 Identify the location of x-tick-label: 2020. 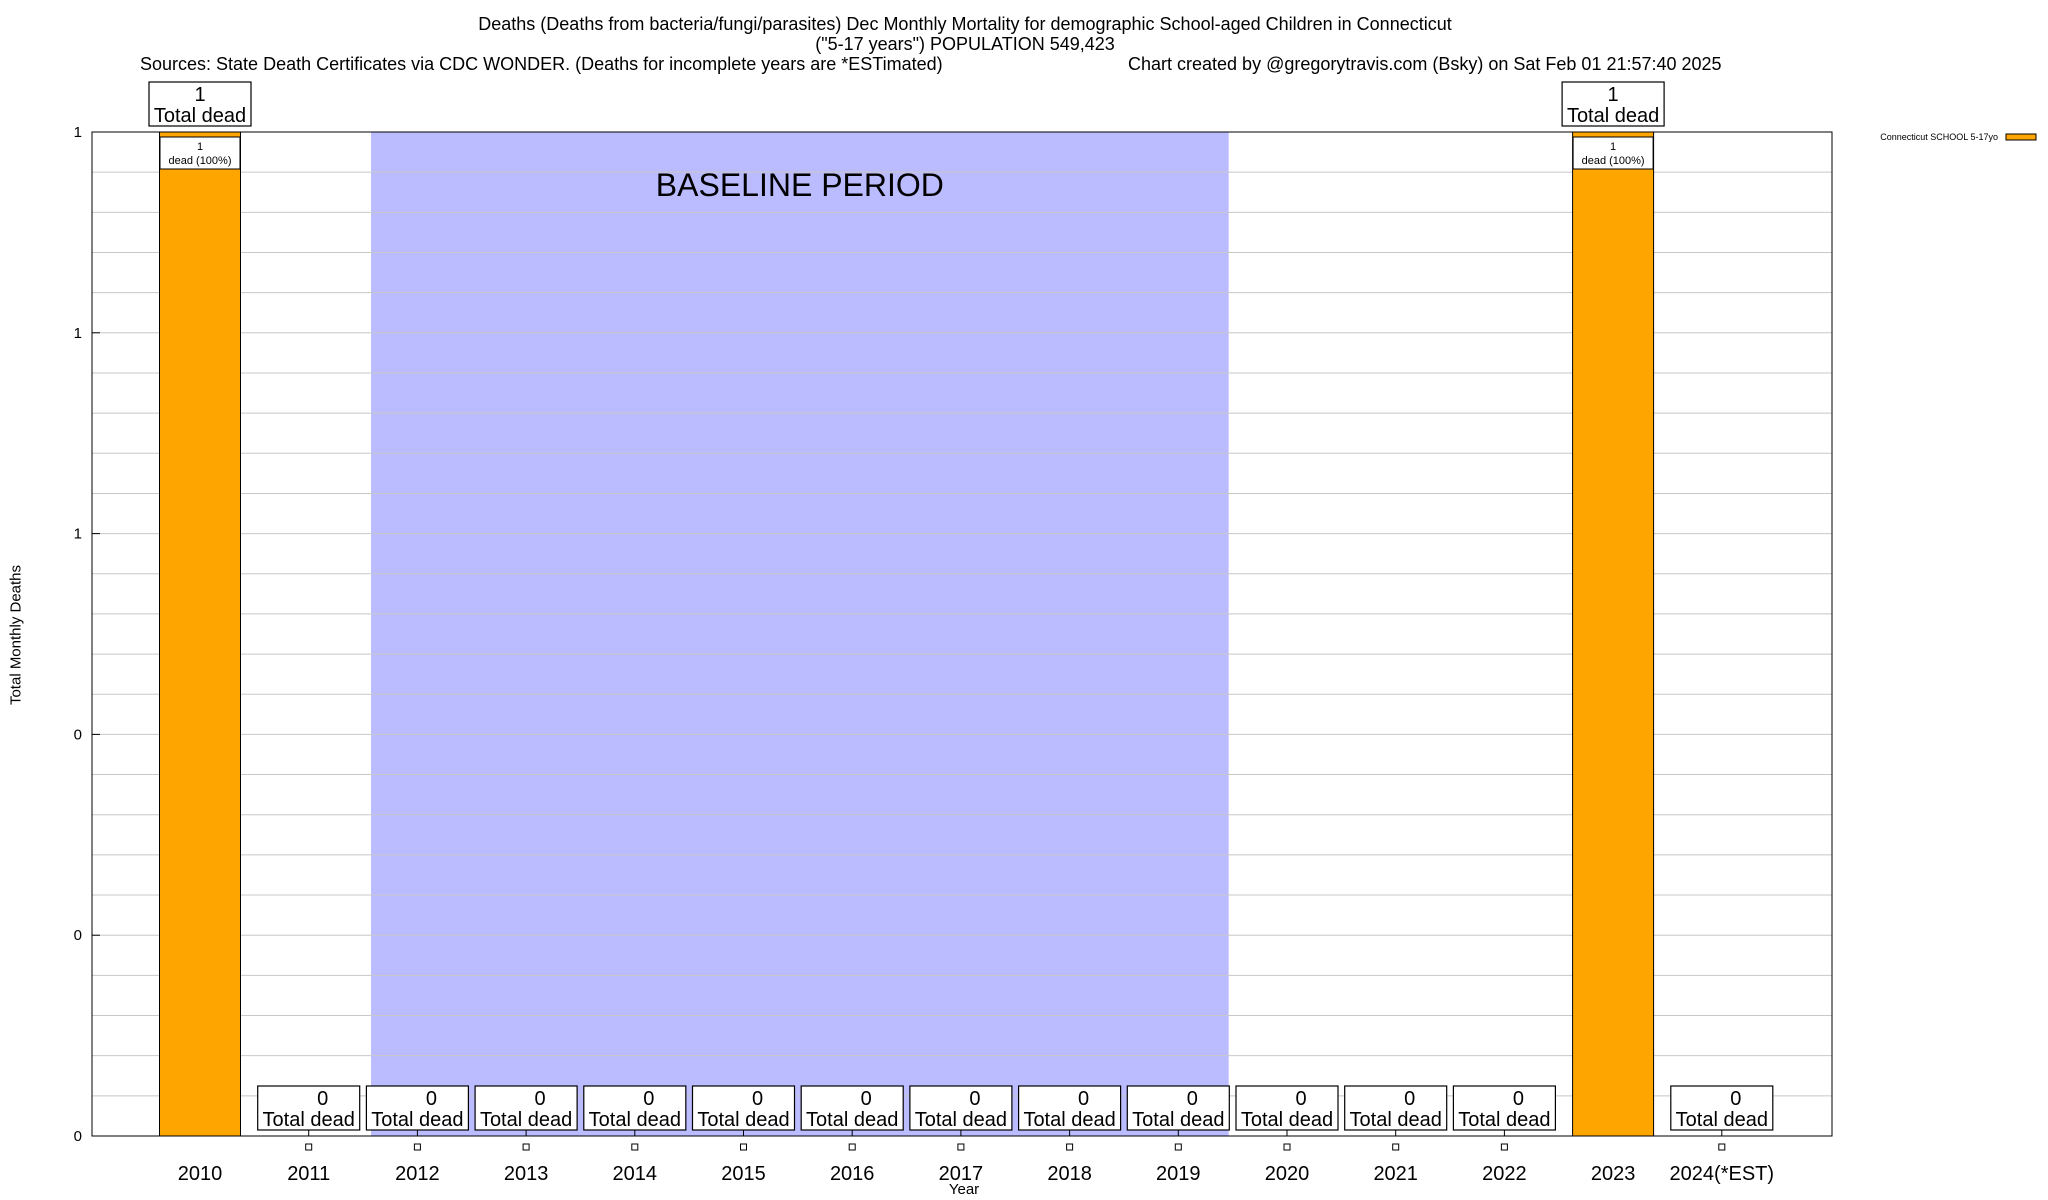
(1287, 1174).